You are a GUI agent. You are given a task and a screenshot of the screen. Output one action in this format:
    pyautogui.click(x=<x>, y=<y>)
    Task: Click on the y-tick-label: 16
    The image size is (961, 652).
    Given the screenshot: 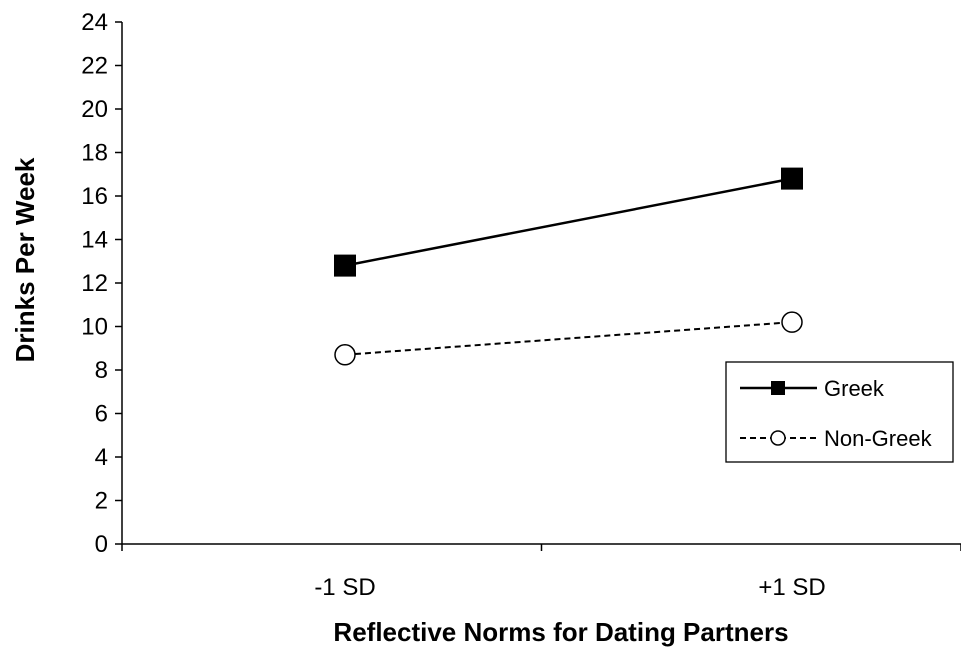 What is the action you would take?
    pyautogui.click(x=94, y=196)
    